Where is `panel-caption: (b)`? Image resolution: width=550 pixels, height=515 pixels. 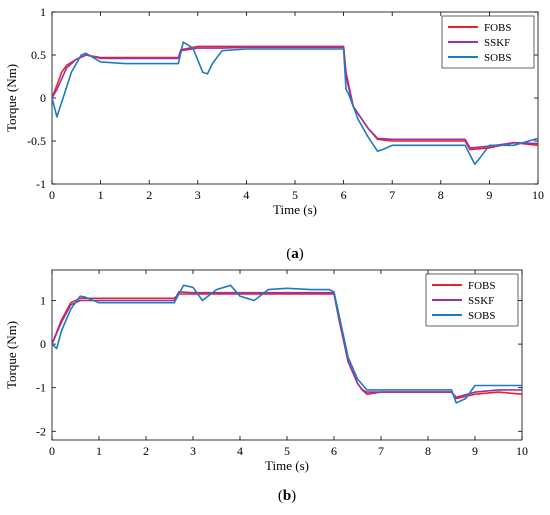 panel-caption: (b) is located at coordinates (287, 496).